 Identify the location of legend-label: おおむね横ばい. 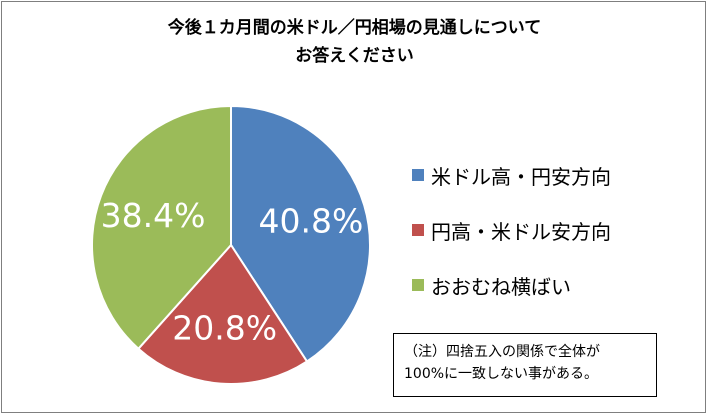
(501, 286).